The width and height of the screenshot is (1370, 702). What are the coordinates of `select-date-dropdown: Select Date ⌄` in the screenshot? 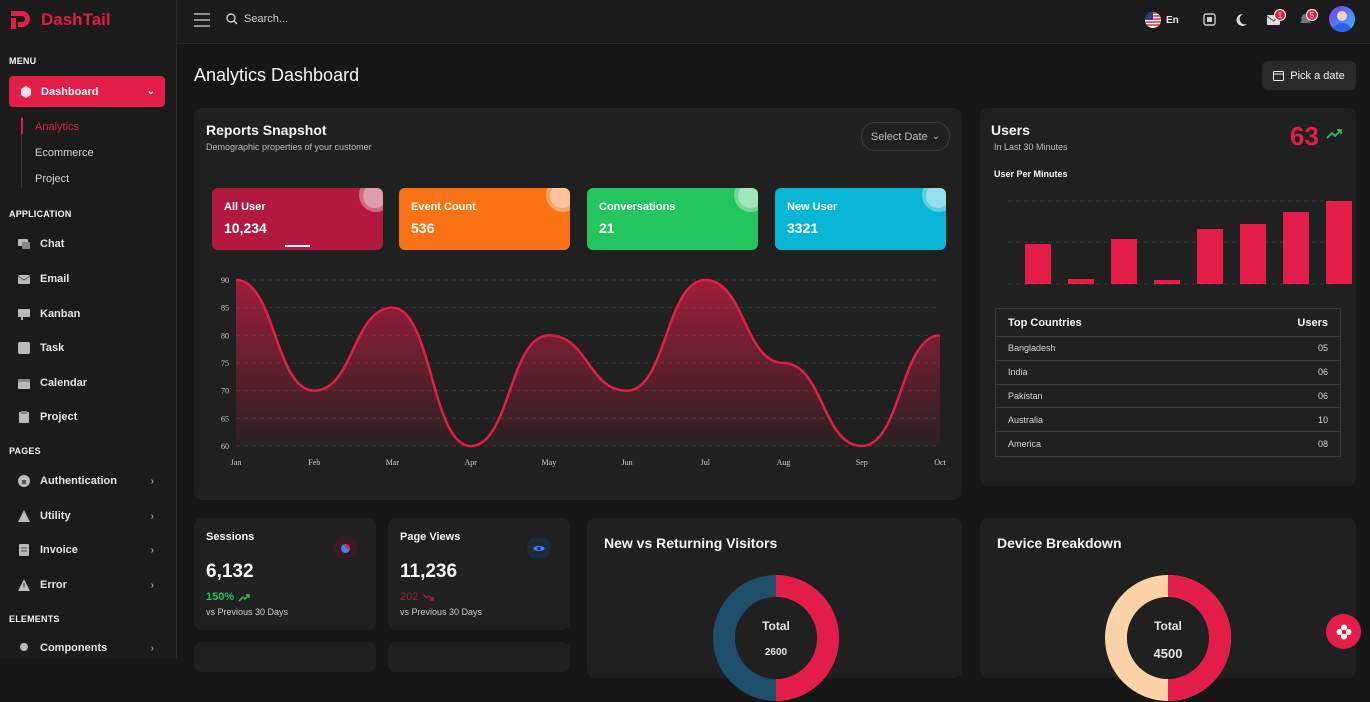 It's located at (905, 136).